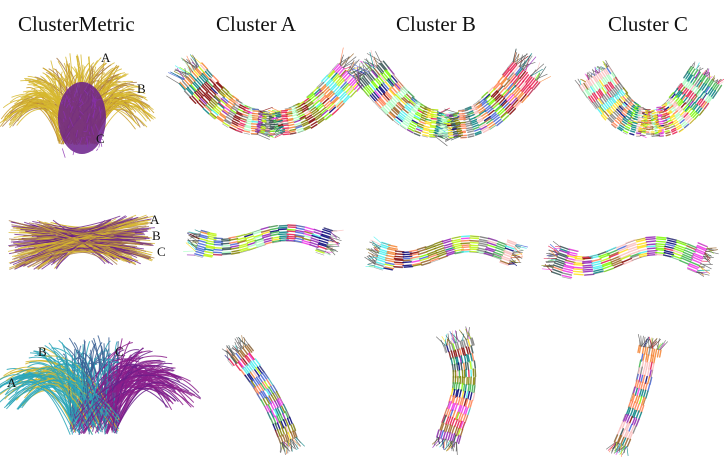 This screenshot has width=724, height=474. I want to click on cluster-c-top-view, so click(649, 99).